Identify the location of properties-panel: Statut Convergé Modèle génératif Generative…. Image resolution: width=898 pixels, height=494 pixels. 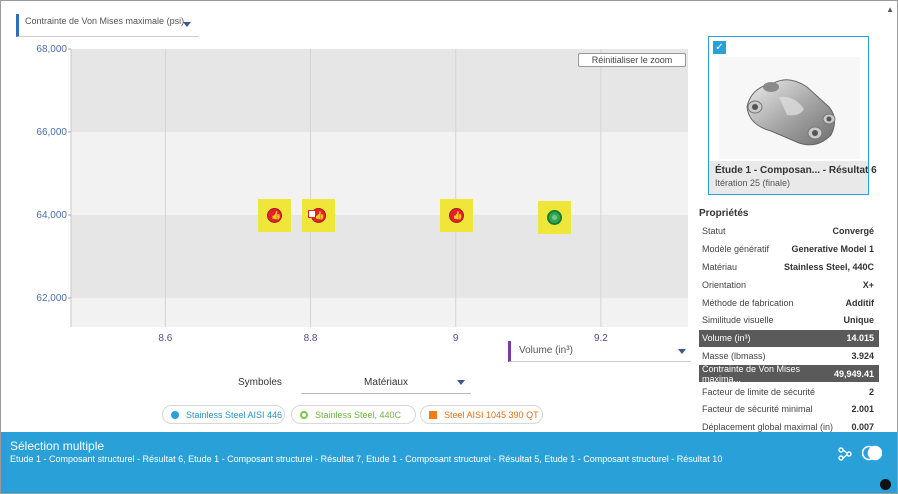
(789, 327).